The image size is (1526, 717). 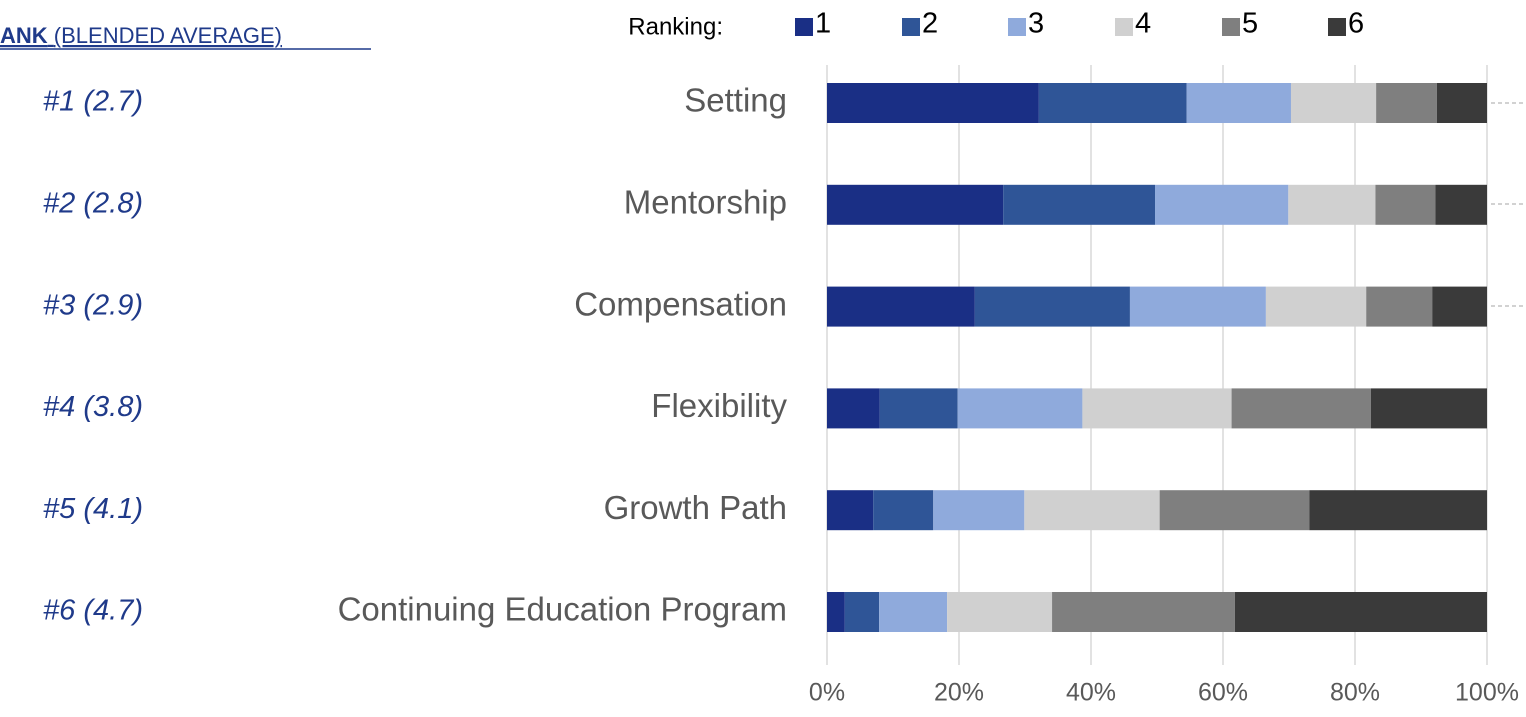 I want to click on legend-label: 3, so click(x=1036, y=24).